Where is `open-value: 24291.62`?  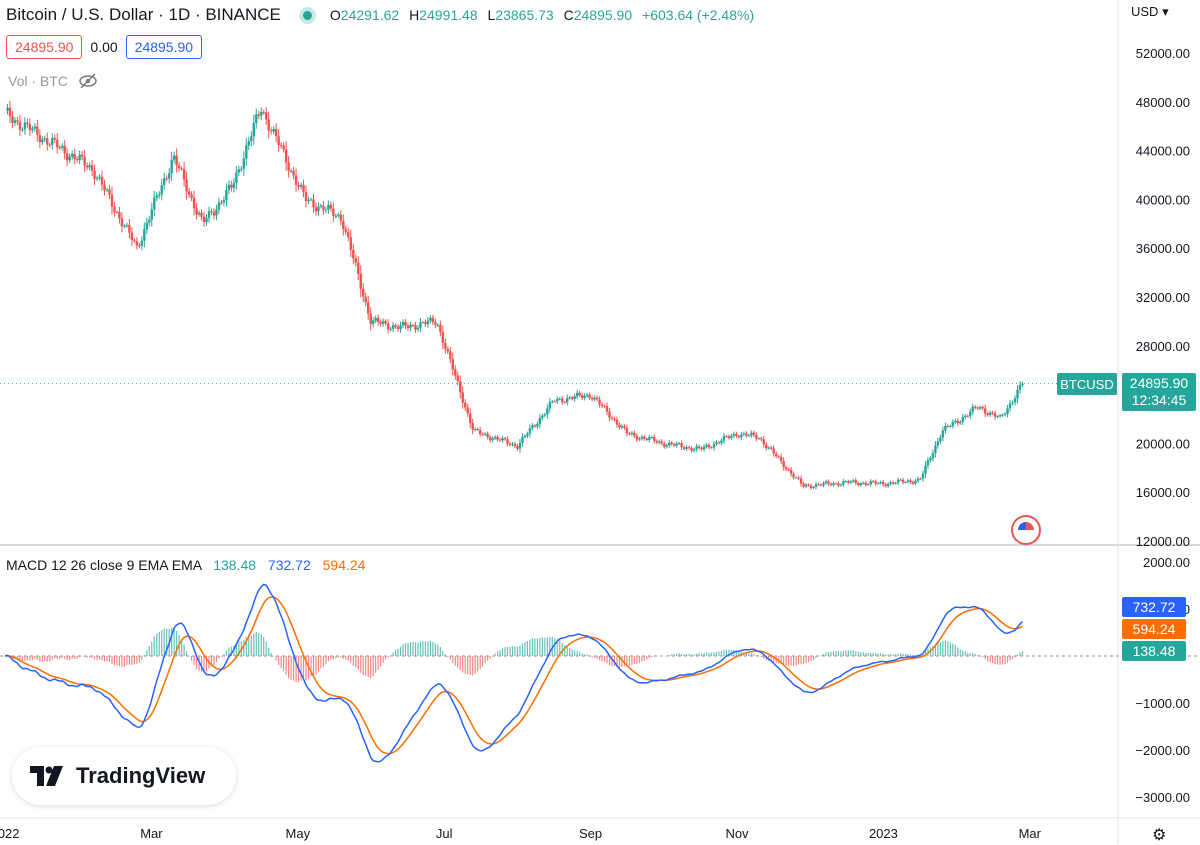 open-value: 24291.62 is located at coordinates (370, 15).